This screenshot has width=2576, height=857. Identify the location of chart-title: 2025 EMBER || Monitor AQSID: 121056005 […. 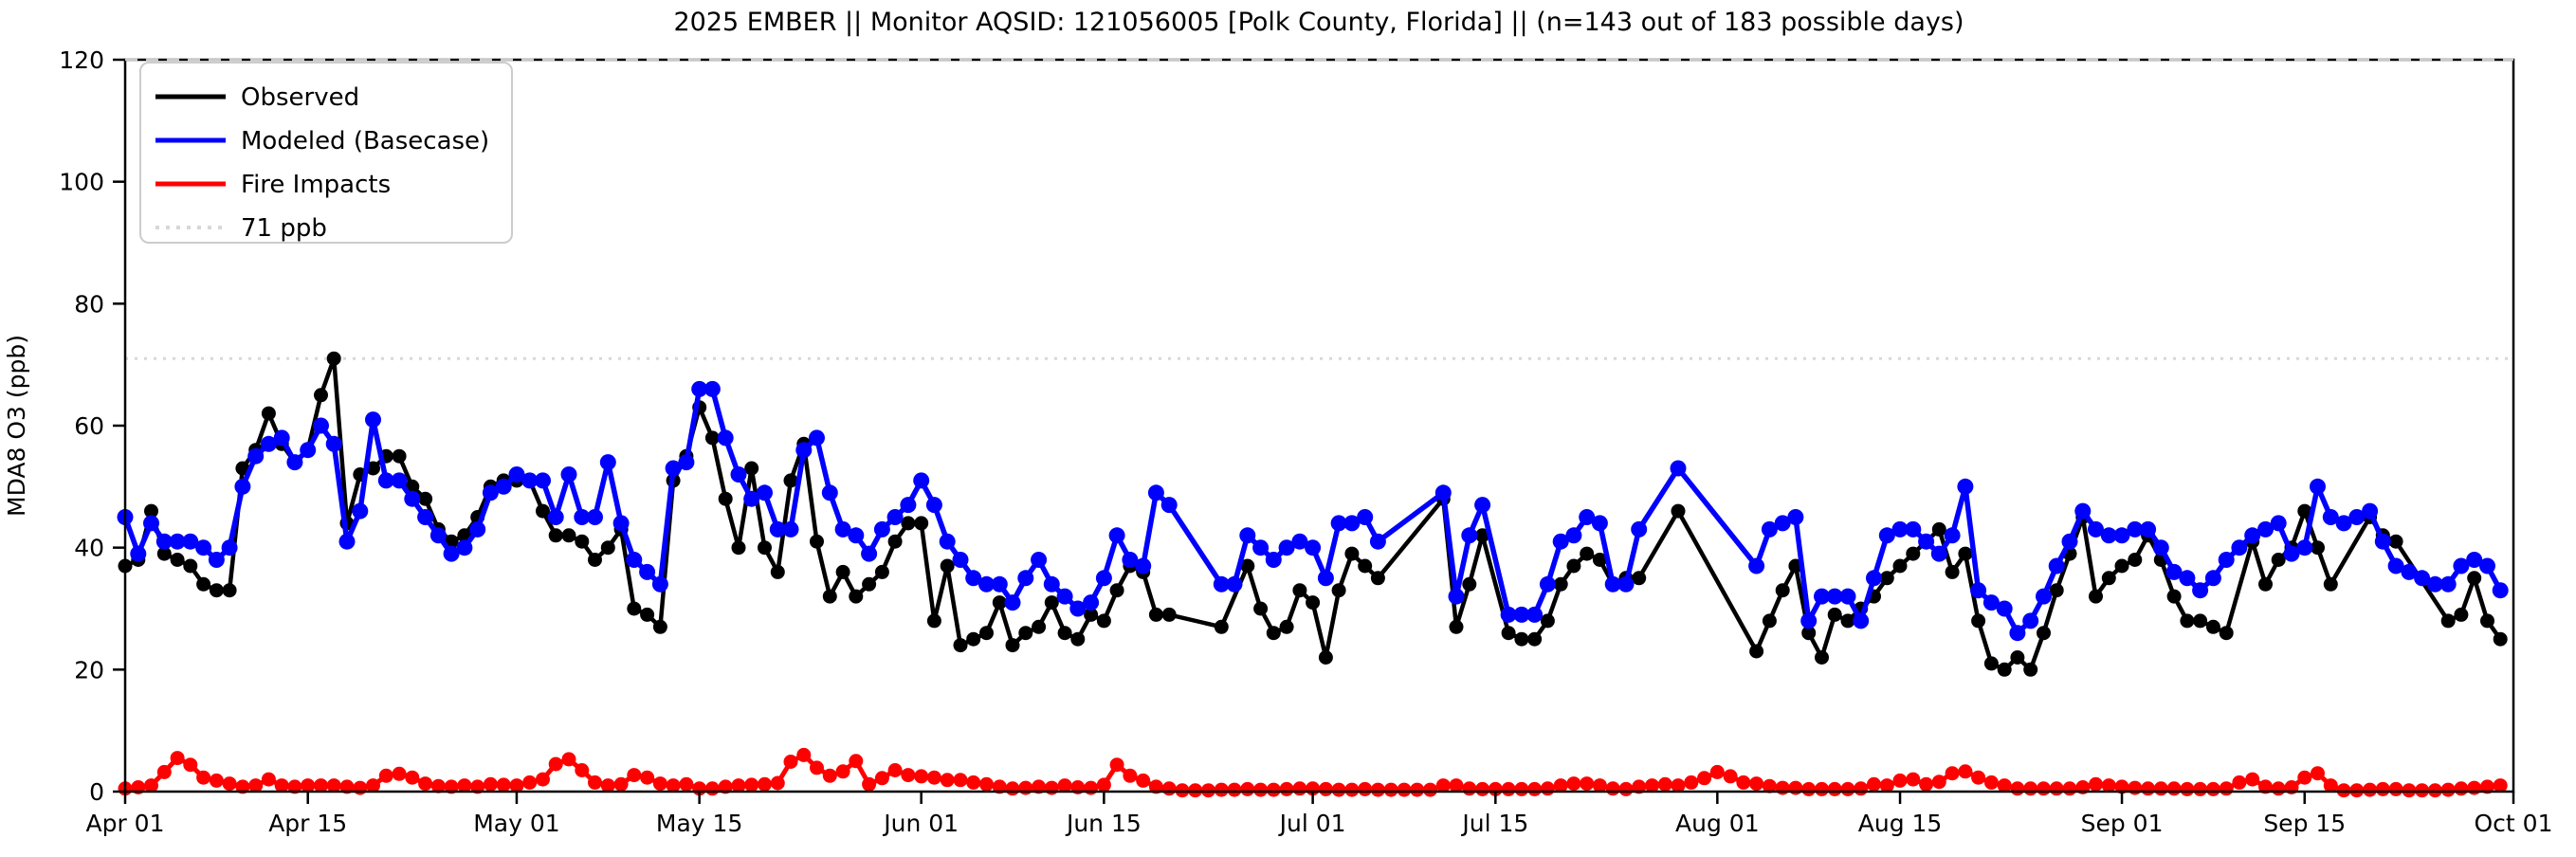
(1318, 22).